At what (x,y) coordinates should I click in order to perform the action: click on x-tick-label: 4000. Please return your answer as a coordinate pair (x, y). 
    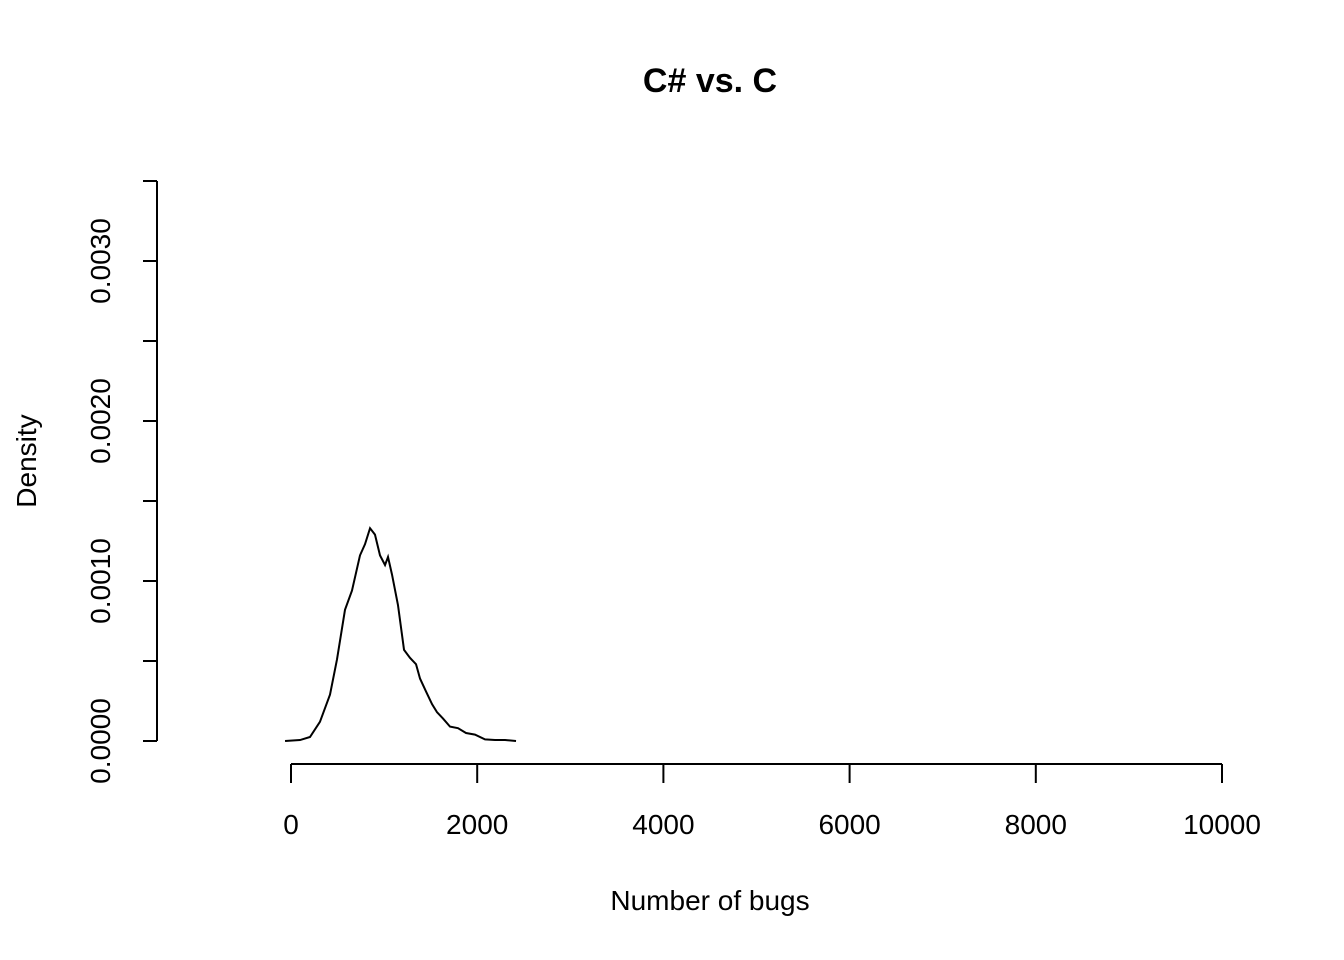
    Looking at the image, I should click on (663, 824).